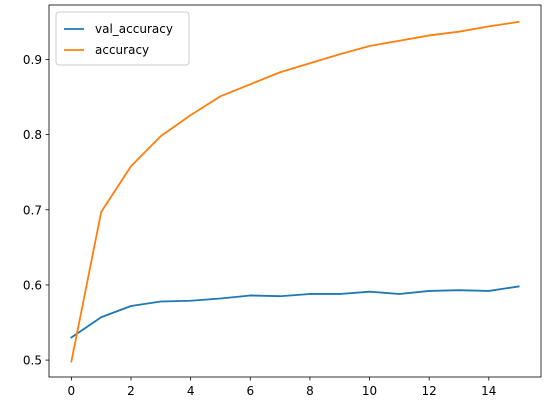 This screenshot has width=547, height=413. What do you see at coordinates (32, 210) in the screenshot?
I see `y-tick-label: 0.7` at bounding box center [32, 210].